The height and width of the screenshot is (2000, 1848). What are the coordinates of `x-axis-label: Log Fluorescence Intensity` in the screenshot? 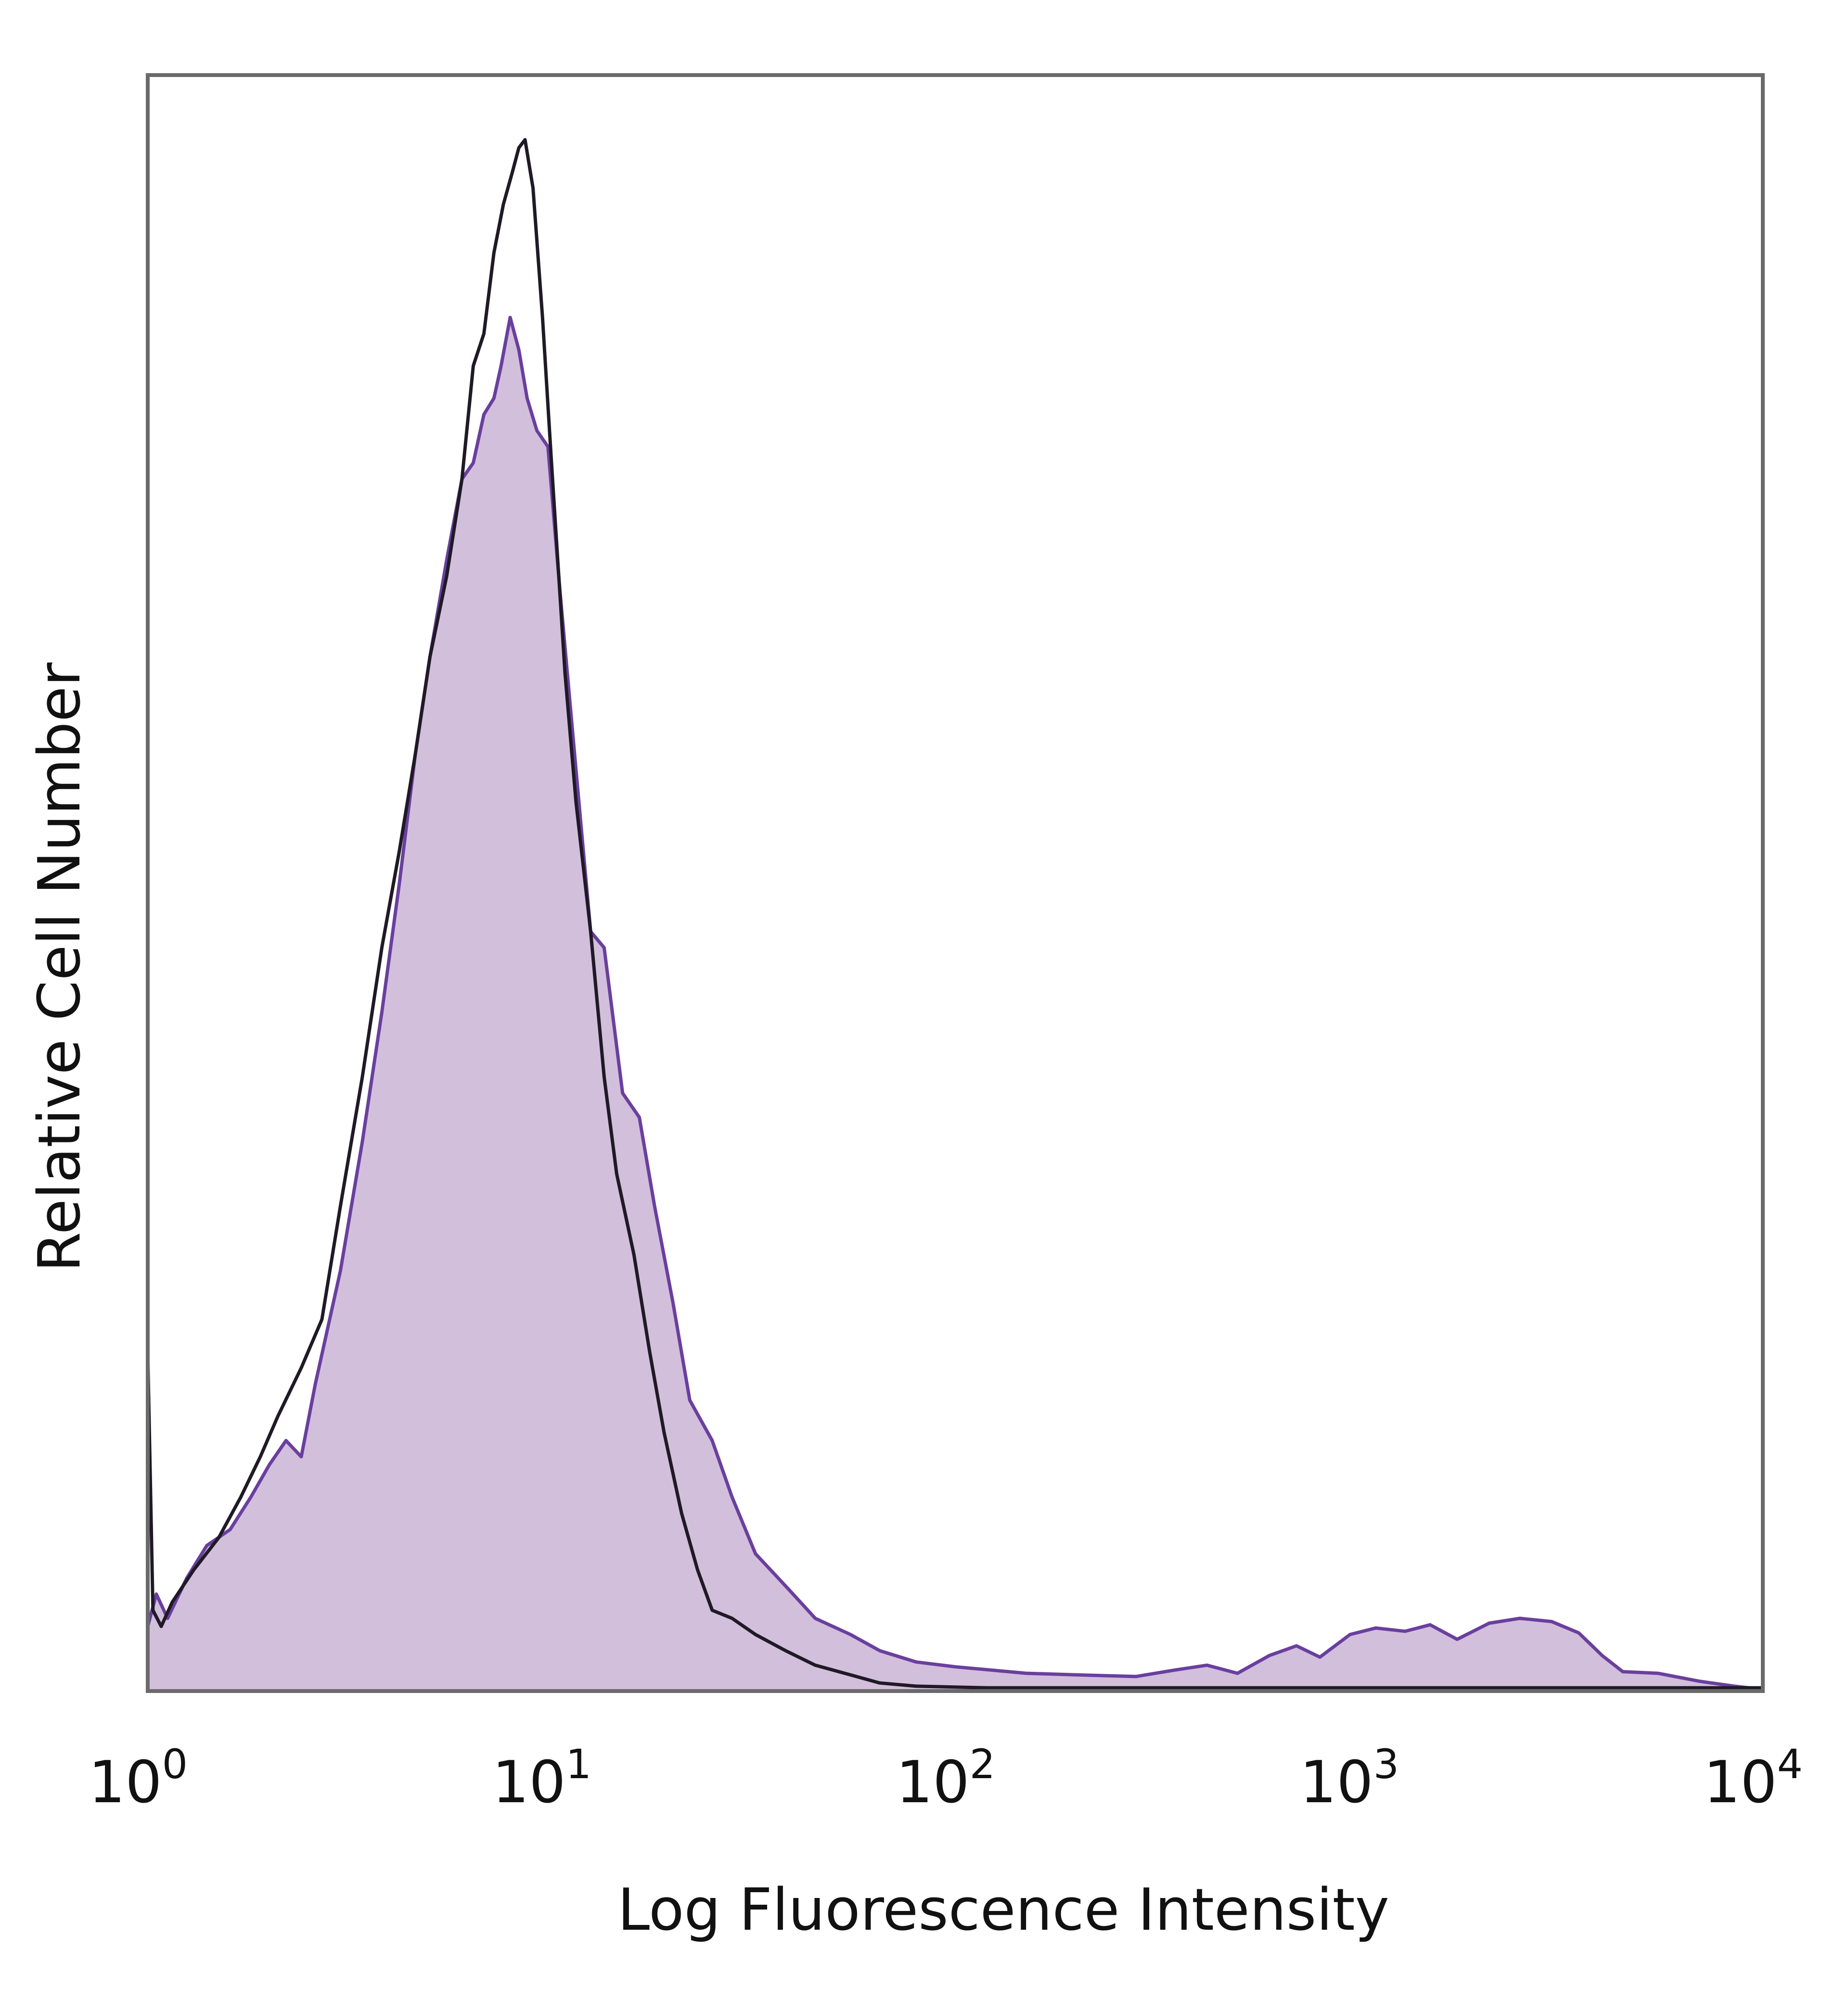 It's located at (1003, 1910).